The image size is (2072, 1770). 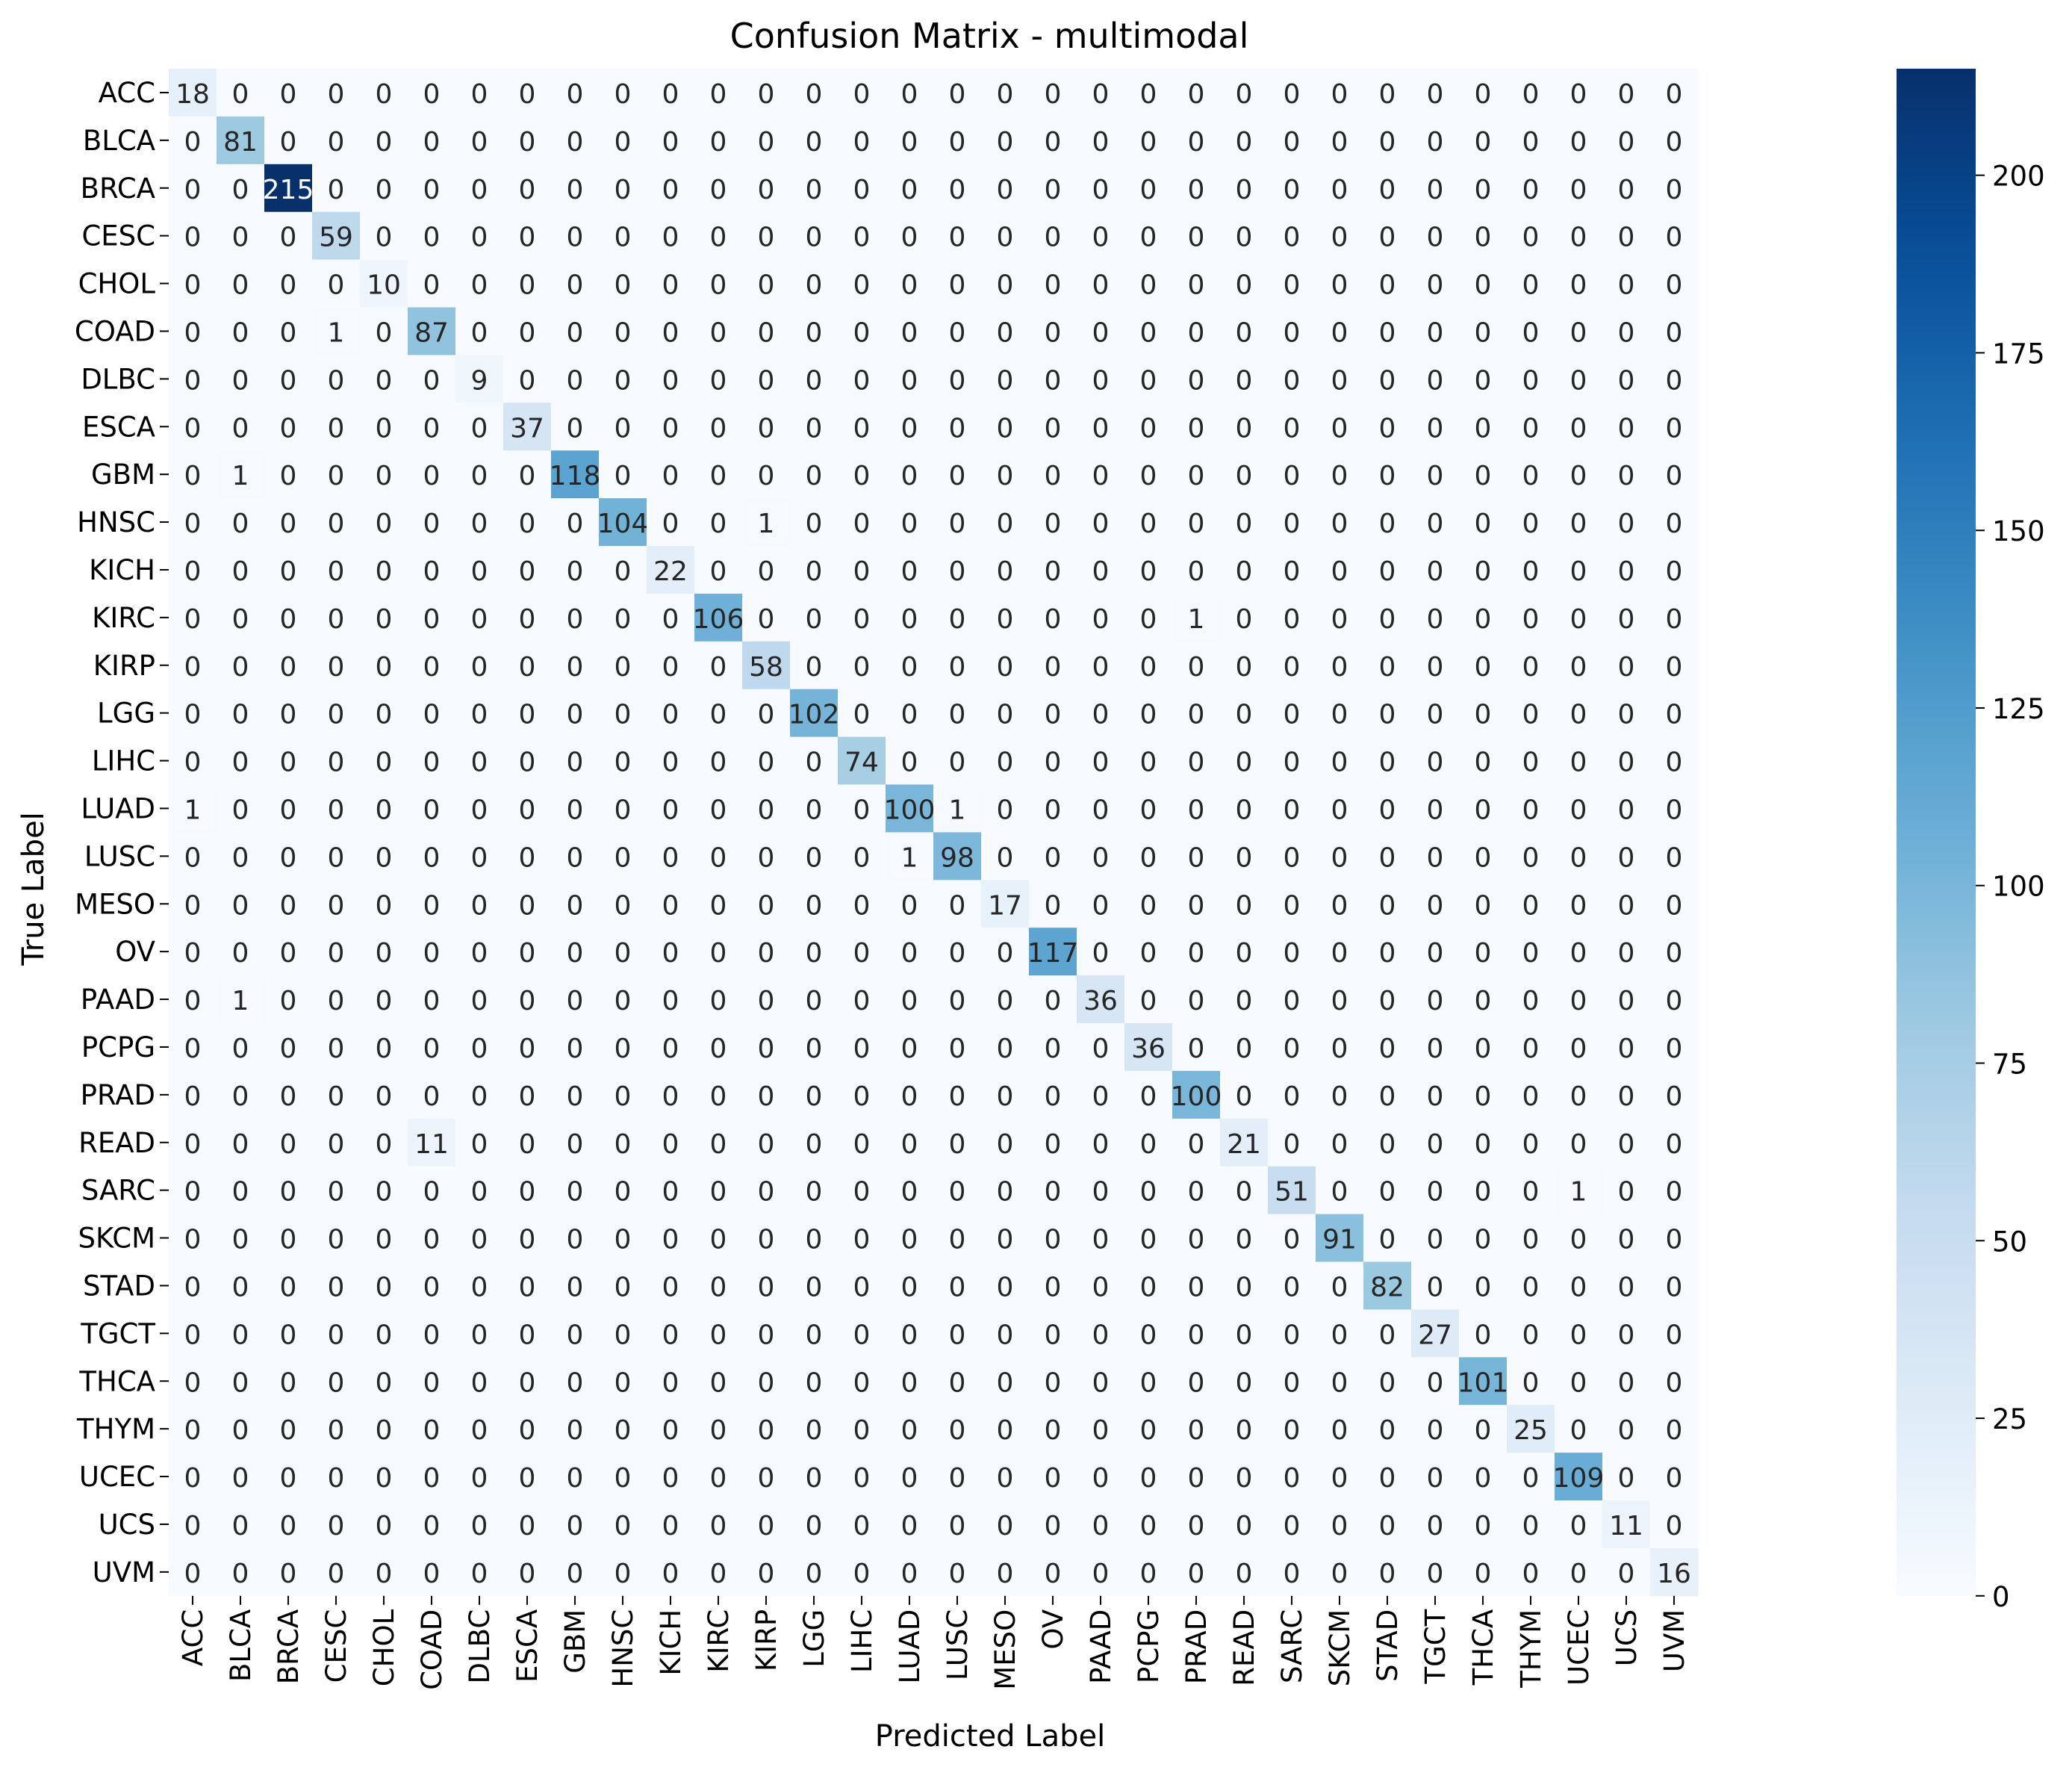 What do you see at coordinates (2018, 531) in the screenshot?
I see `colorbar-tick-label: 150` at bounding box center [2018, 531].